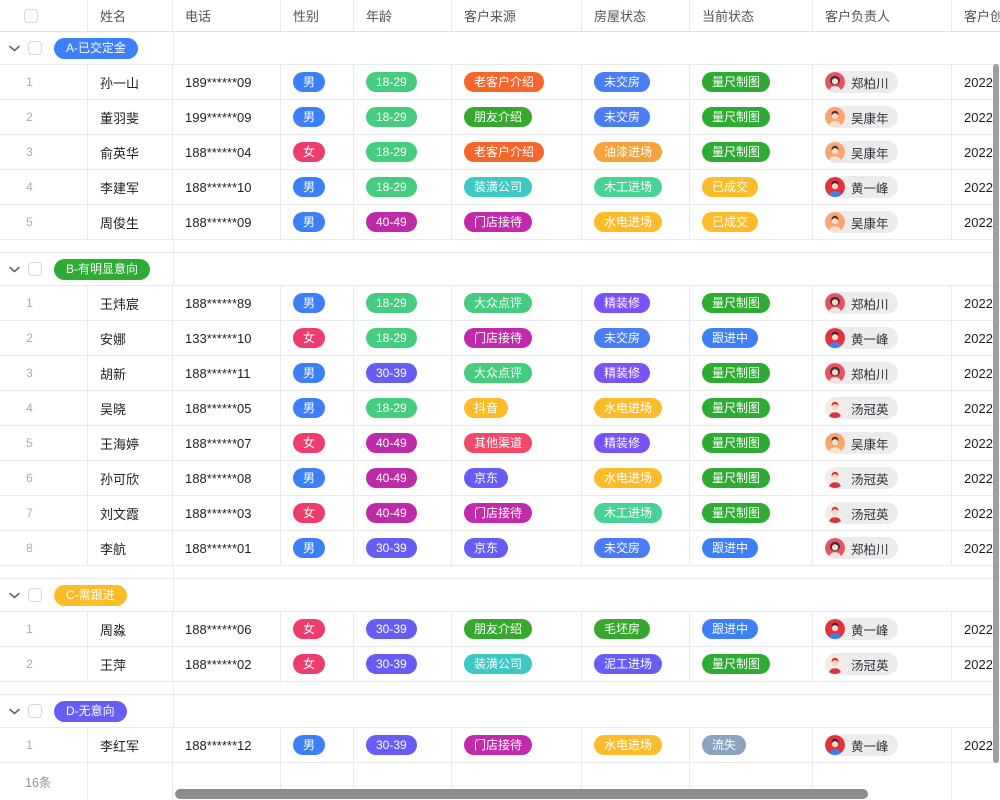 The image size is (1000, 800). I want to click on cell-phone: 188******11, so click(227, 373).